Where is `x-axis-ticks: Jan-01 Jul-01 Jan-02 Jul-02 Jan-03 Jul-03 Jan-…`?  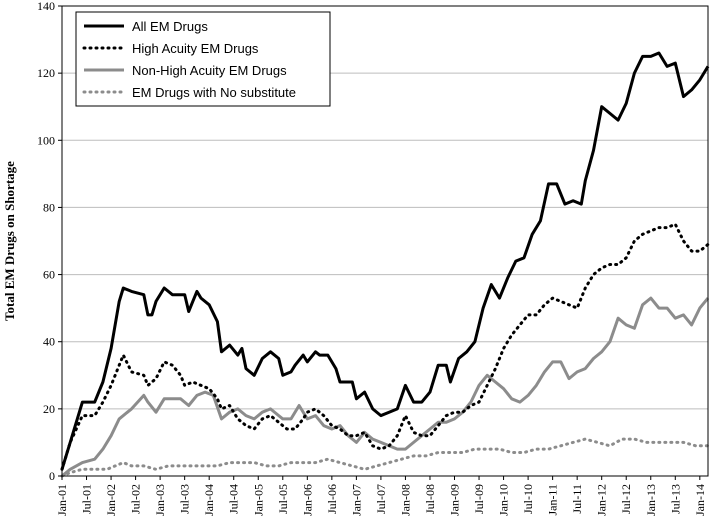
x-axis-ticks: Jan-01 Jul-01 Jan-02 Jul-02 Jan-03 Jul-03 Jan-… is located at coordinates (381, 496).